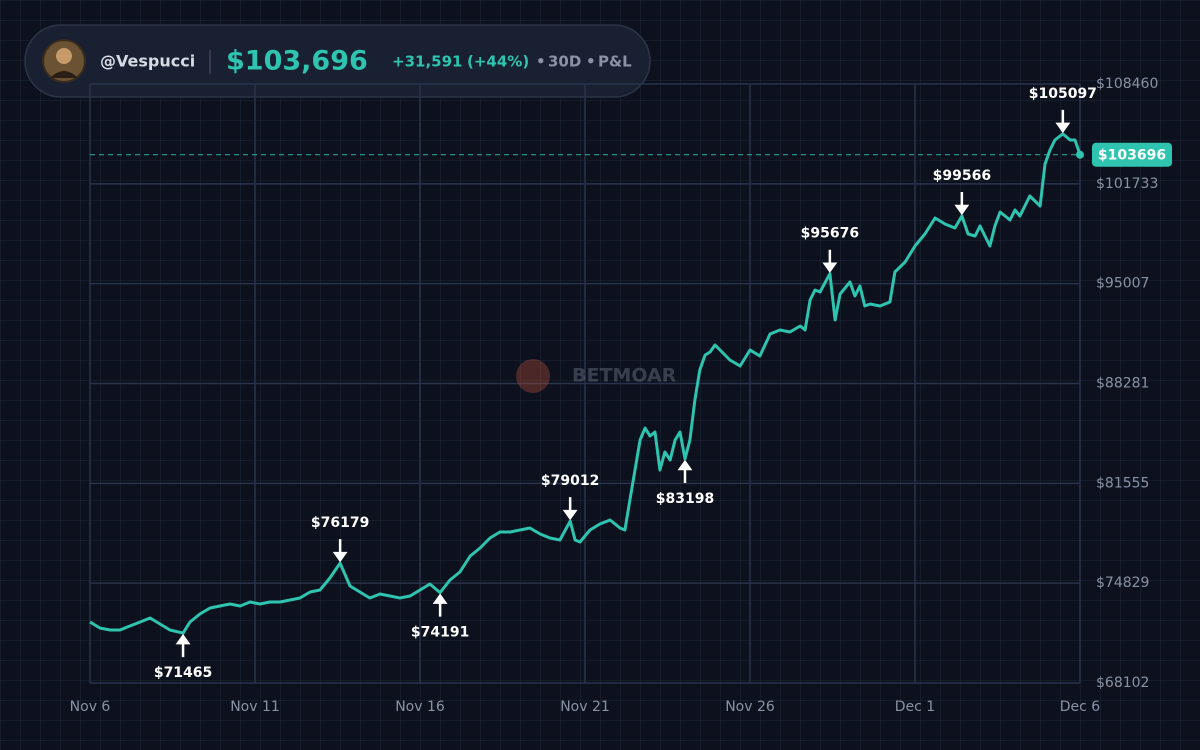 This screenshot has width=1200, height=750. I want to click on annotation-label: $79012, so click(570, 481).